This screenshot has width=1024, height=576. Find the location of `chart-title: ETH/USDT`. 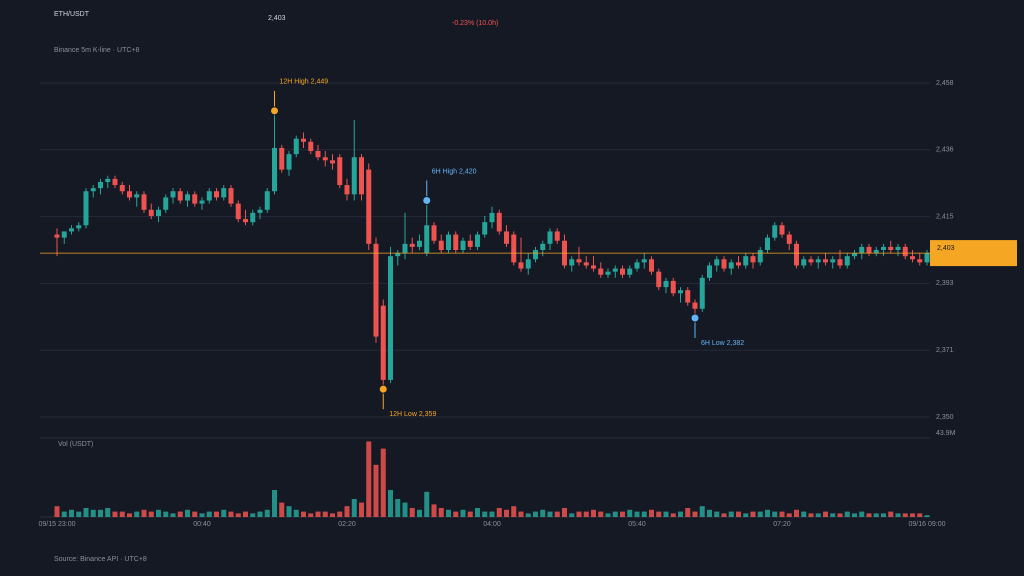

chart-title: ETH/USDT is located at coordinates (72, 14).